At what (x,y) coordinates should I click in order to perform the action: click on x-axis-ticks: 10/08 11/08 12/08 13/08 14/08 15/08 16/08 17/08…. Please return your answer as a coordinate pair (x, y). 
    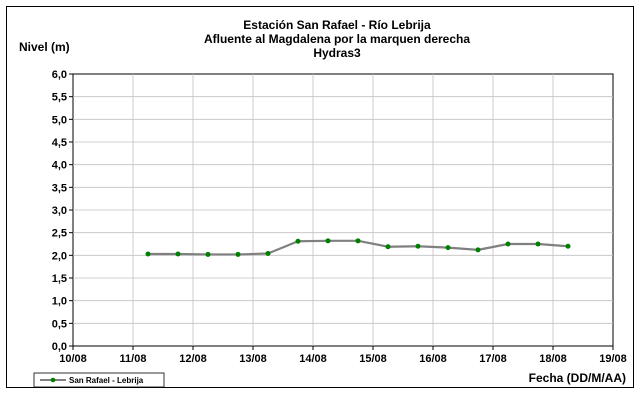
    Looking at the image, I should click on (343, 355).